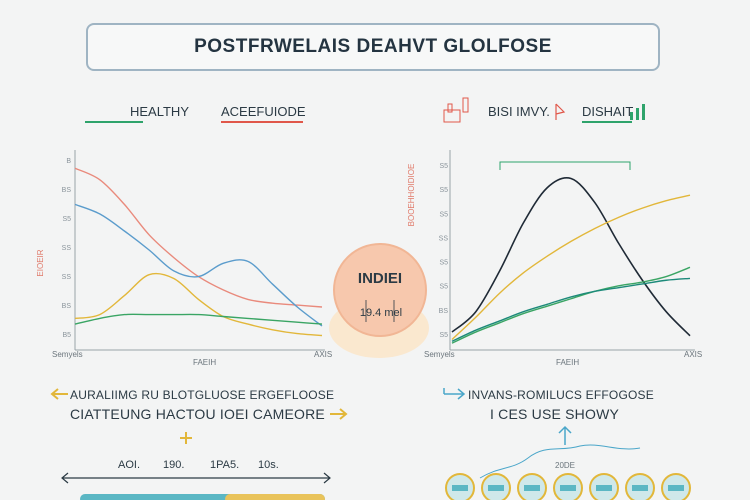 Image resolution: width=750 pixels, height=500 pixels. Describe the element at coordinates (202, 395) in the screenshot. I see `footer-left-line1: AURALIIMG RU BLOTGLUOSE ERGEFLOOSE` at that location.